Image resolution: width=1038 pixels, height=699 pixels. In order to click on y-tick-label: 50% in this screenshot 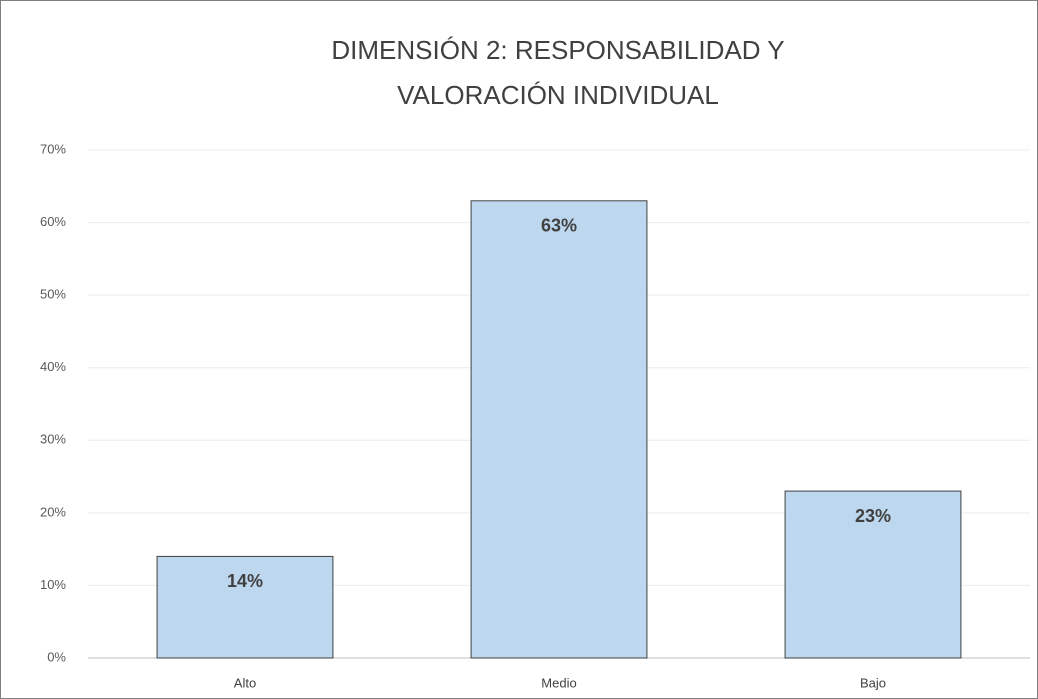, I will do `click(53, 294)`.